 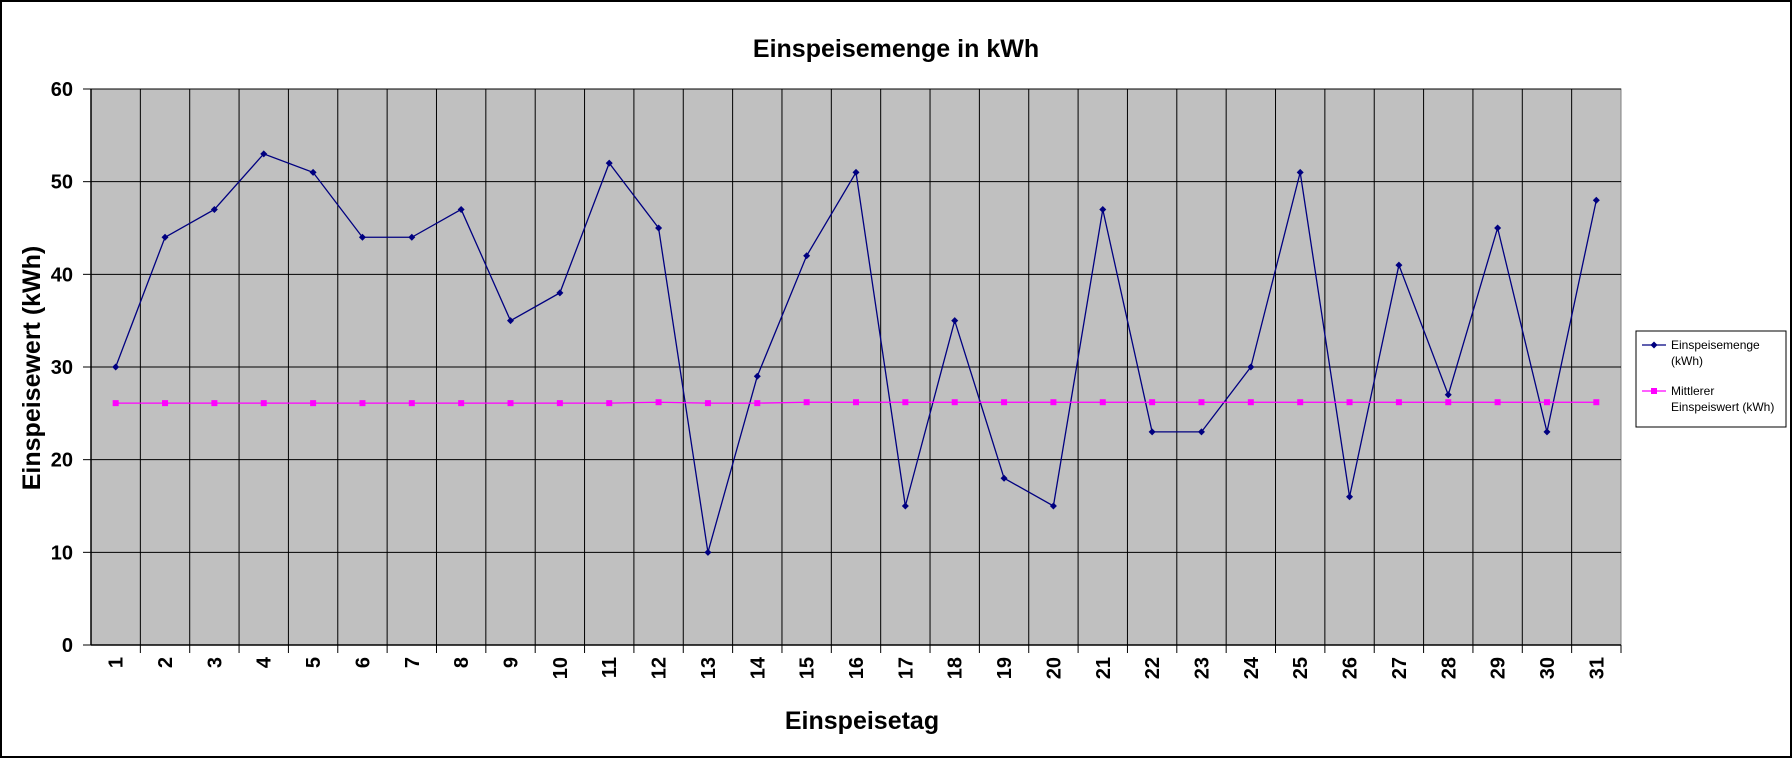 I want to click on x-tick-label: 18, so click(x=956, y=668).